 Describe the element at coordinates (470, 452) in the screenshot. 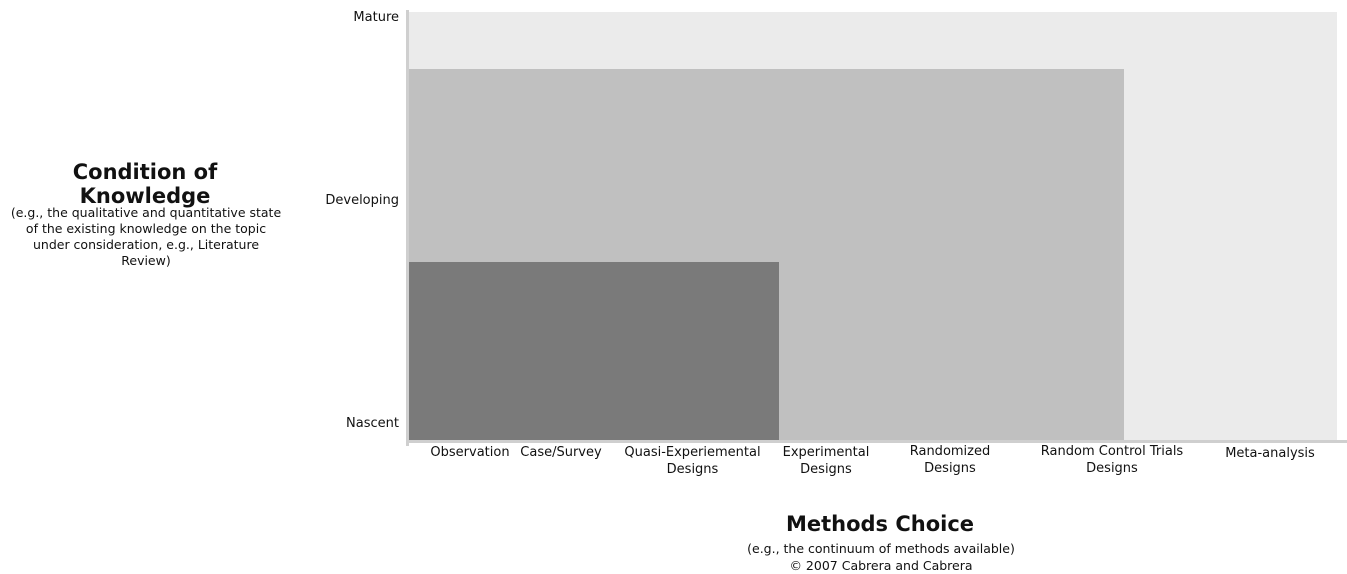

I see `x-method-observation: Observation` at that location.